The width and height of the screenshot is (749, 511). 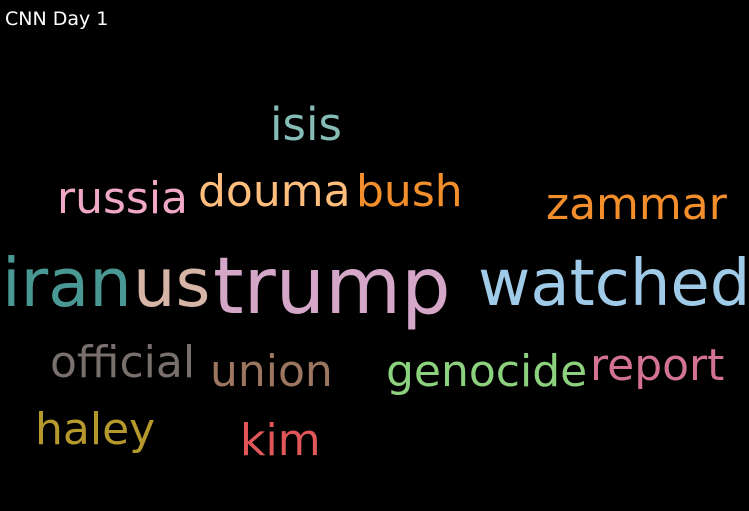 I want to click on word-kim: kim, so click(x=280, y=440).